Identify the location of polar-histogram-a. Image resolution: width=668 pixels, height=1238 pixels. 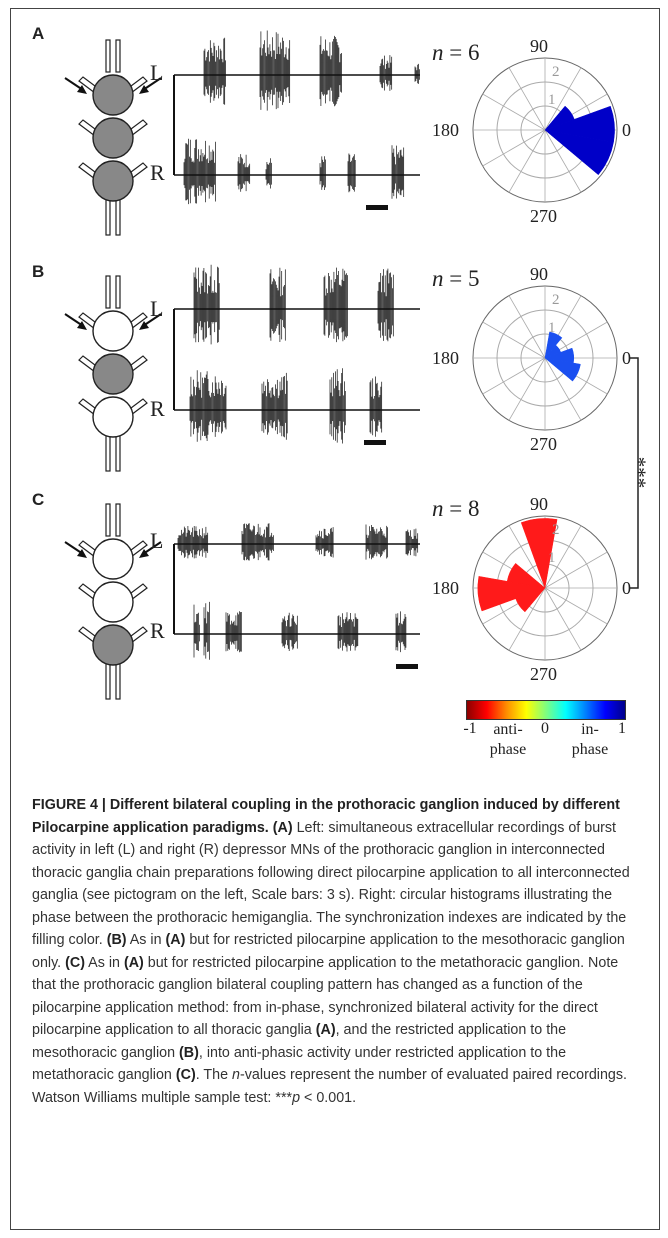
(545, 130).